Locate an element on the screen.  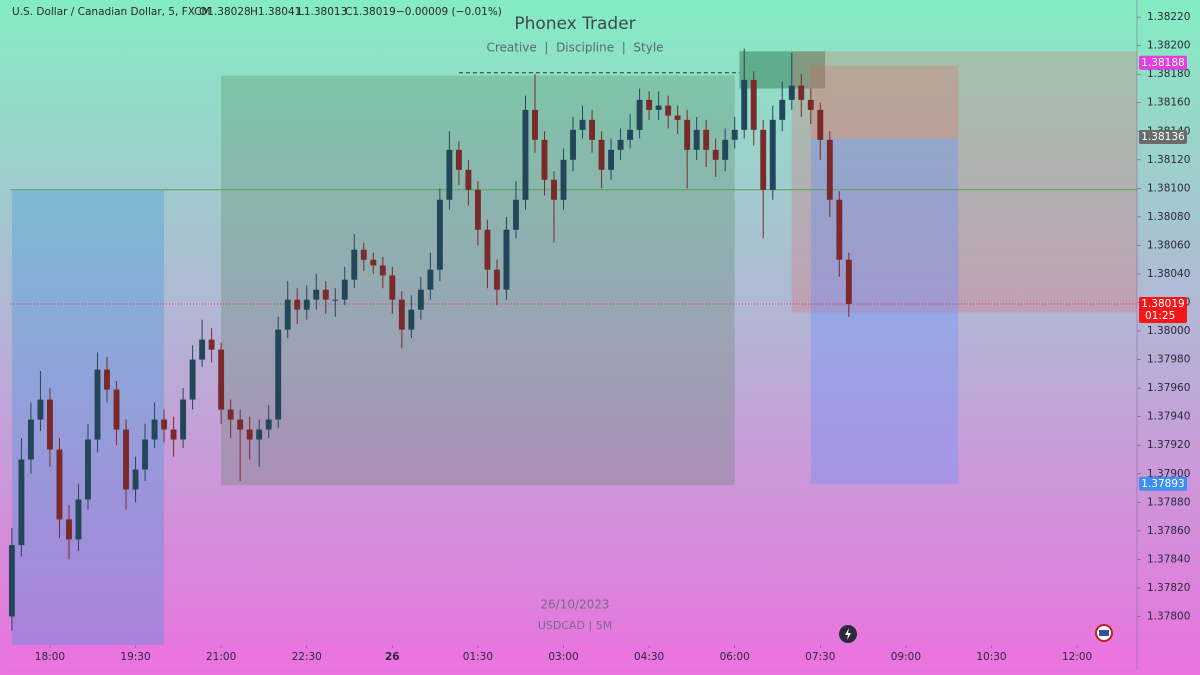
y-tick-label: 1.37940 is located at coordinates (1168, 417).